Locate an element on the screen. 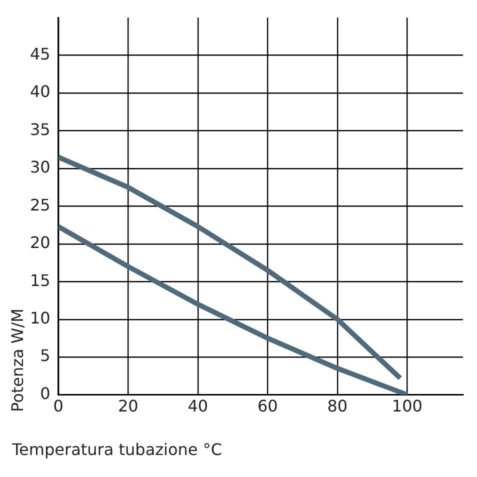 Image resolution: width=477 pixels, height=477 pixels. x-tick-label: 80 is located at coordinates (337, 406).